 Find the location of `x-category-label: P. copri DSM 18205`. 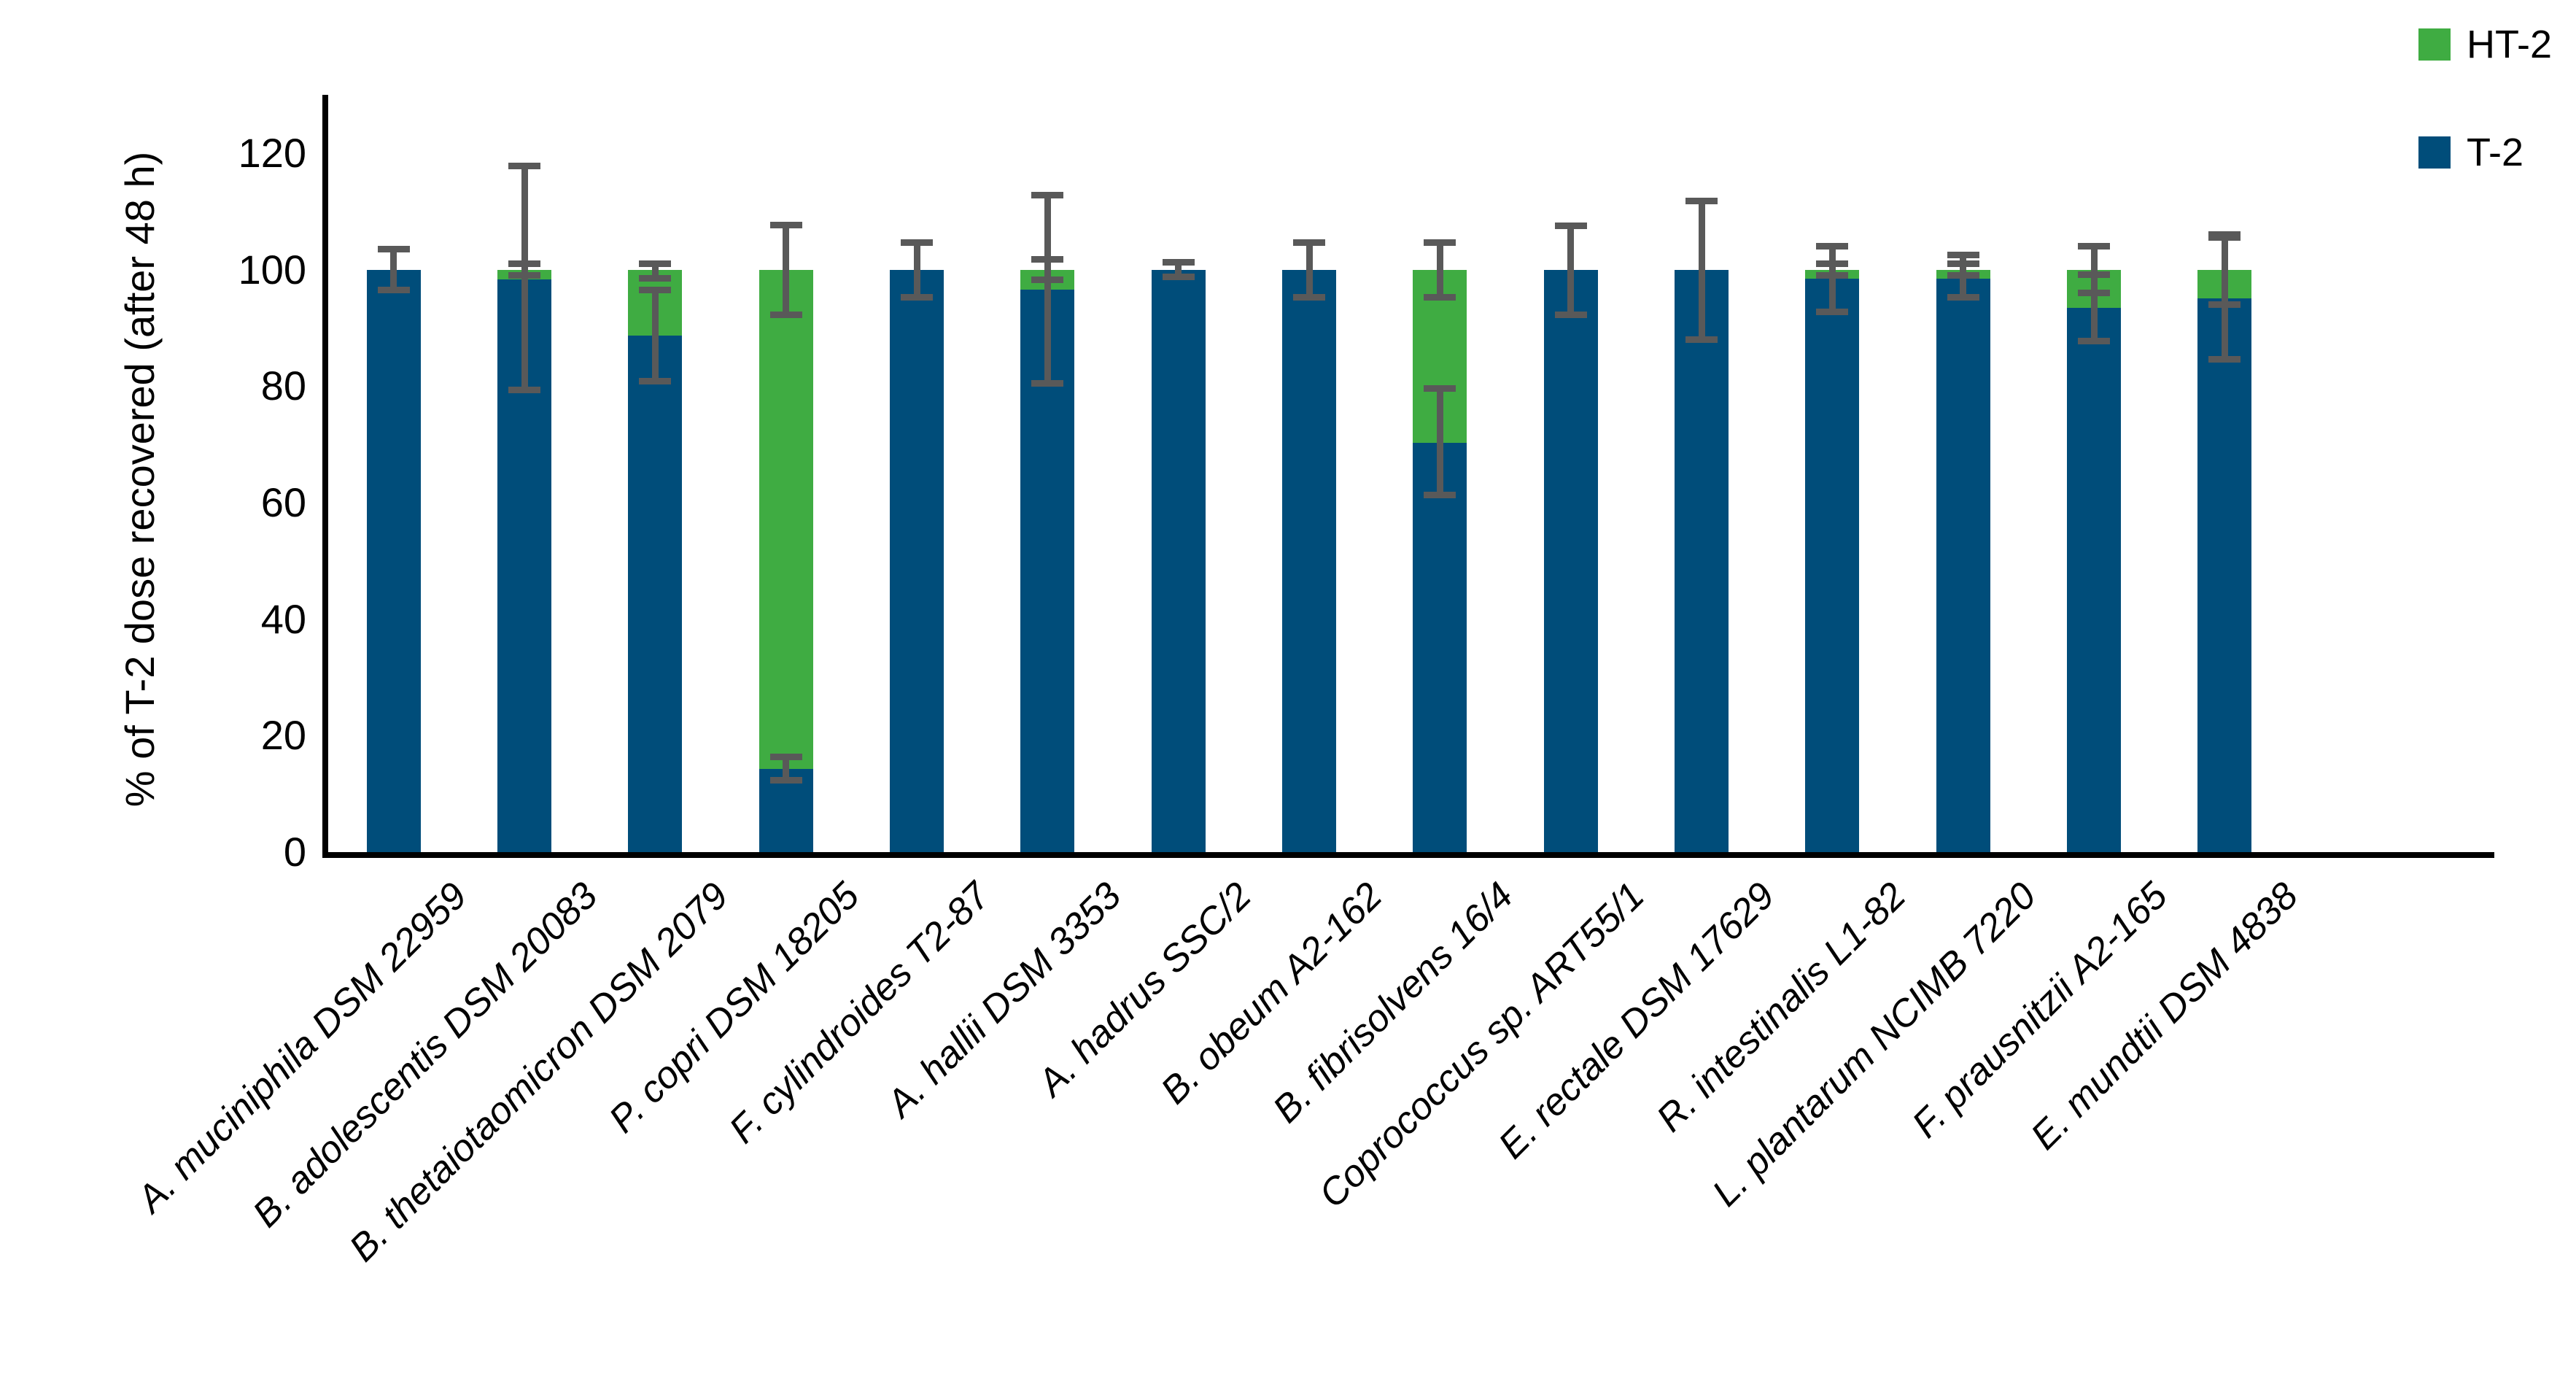

x-category-label: P. copri DSM 18205 is located at coordinates (735, 1008).